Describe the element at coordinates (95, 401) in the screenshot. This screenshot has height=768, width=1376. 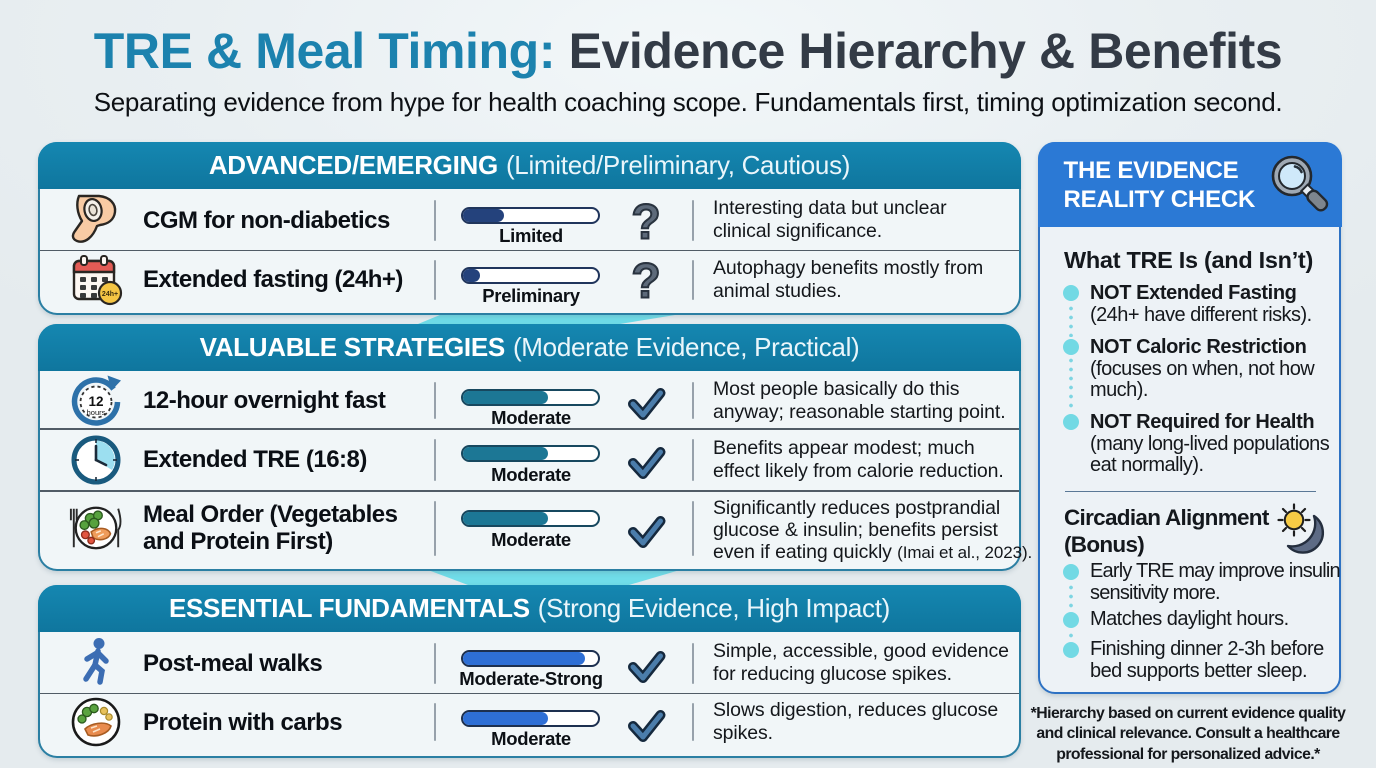
I see `svg-text: 12` at that location.